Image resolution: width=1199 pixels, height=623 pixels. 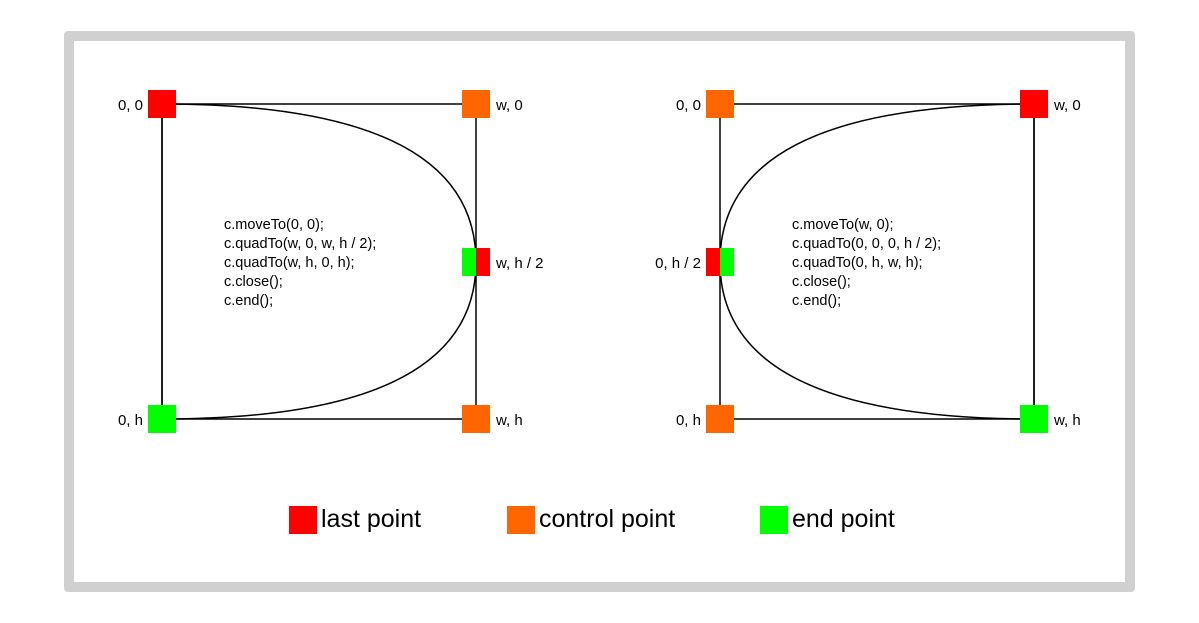 What do you see at coordinates (289, 263) in the screenshot?
I see `left-code-line: c.quadTo(w, h, 0, h);` at bounding box center [289, 263].